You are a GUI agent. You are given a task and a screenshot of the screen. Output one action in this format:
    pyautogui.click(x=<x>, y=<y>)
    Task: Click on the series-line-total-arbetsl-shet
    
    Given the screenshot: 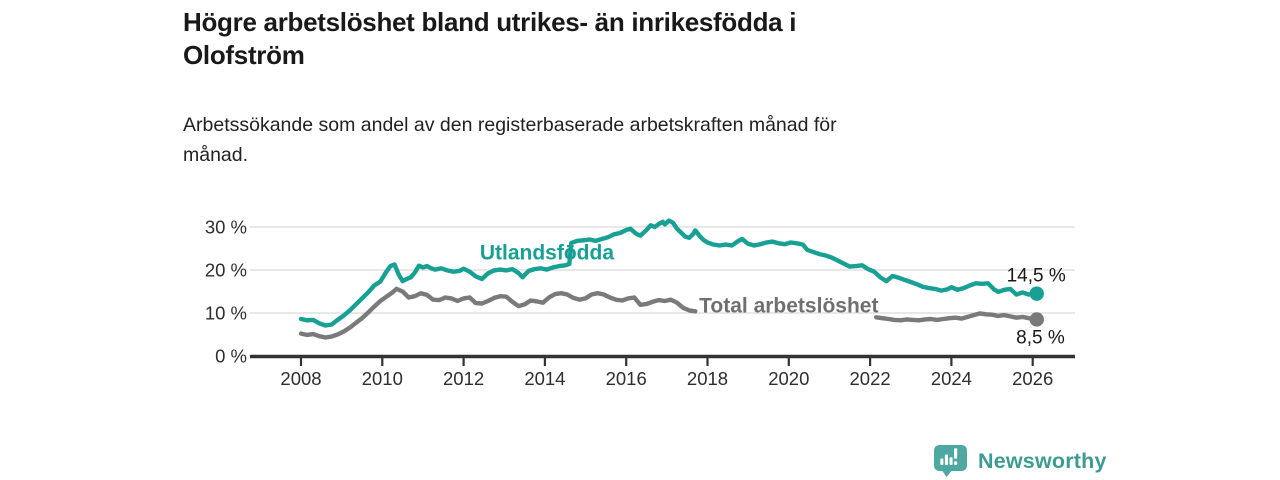 What is the action you would take?
    pyautogui.click(x=498, y=313)
    